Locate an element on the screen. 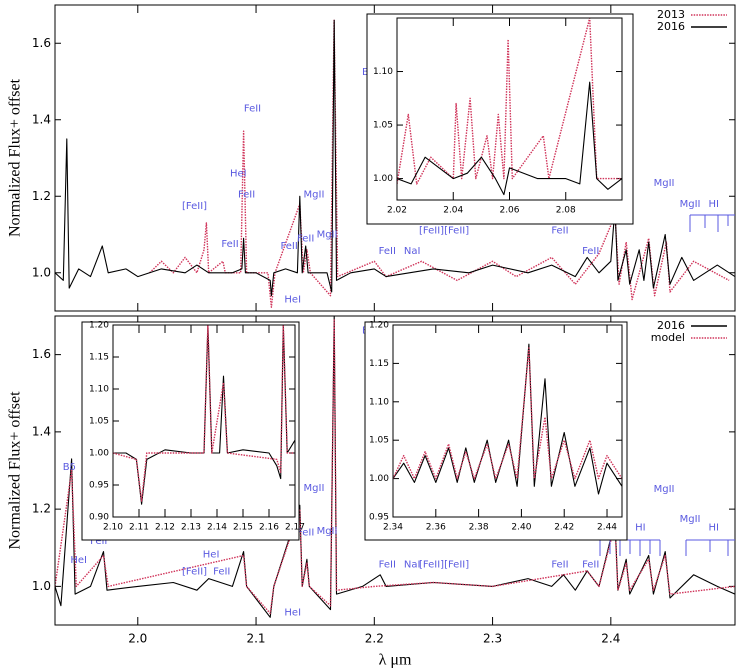 This screenshot has height=671, width=736. x-tick-label: 2.06 is located at coordinates (509, 211).